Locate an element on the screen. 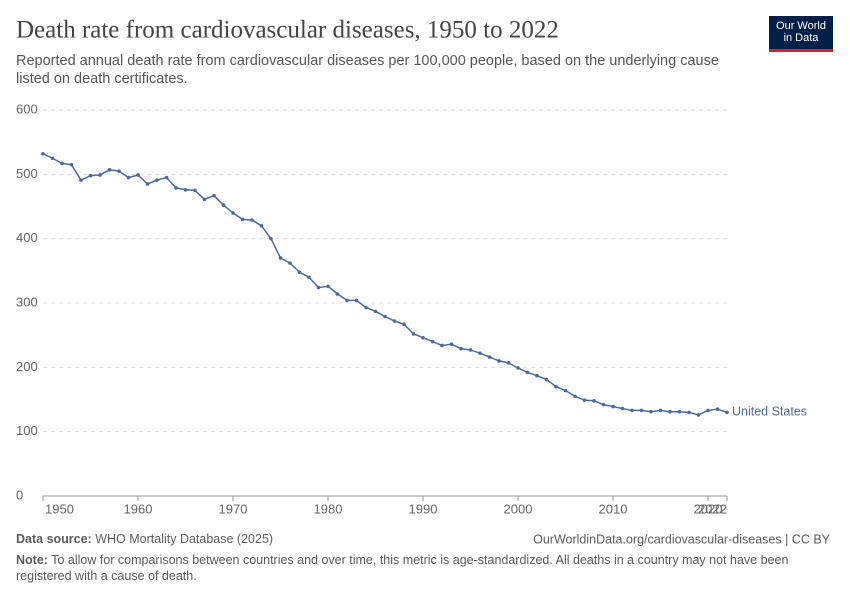 The image size is (850, 600). y-tick-label: 600 is located at coordinates (27, 108).